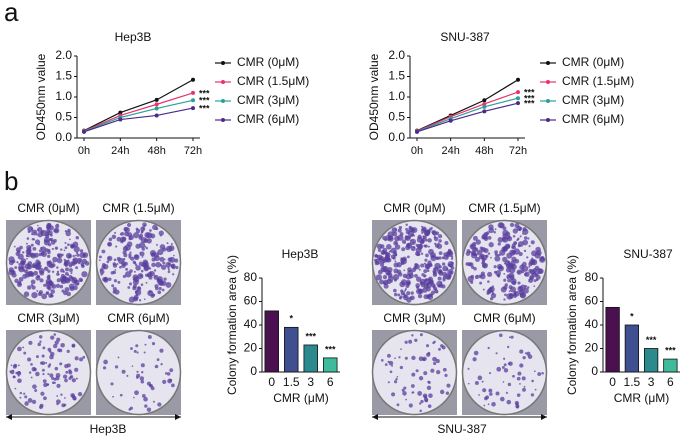  Describe the element at coordinates (414, 318) in the screenshot. I see `image-label: CMR (3μM)` at that location.